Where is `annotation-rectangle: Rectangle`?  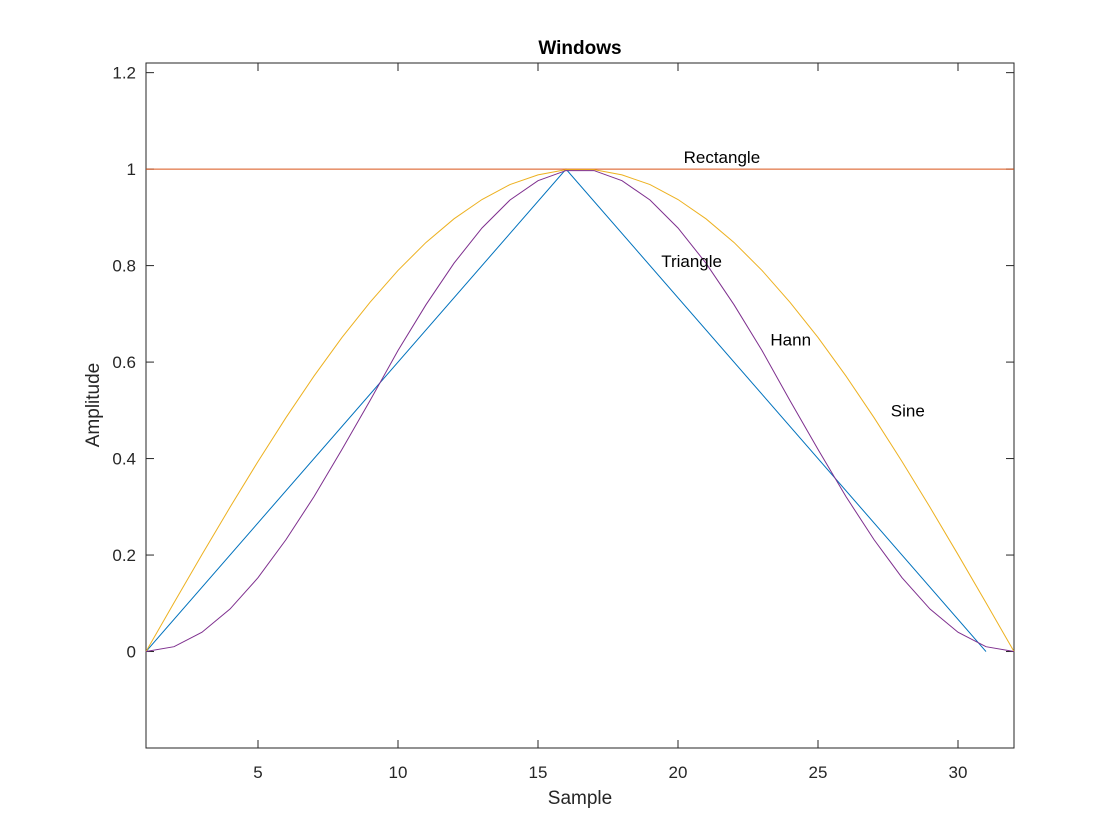
annotation-rectangle: Rectangle is located at coordinates (722, 157).